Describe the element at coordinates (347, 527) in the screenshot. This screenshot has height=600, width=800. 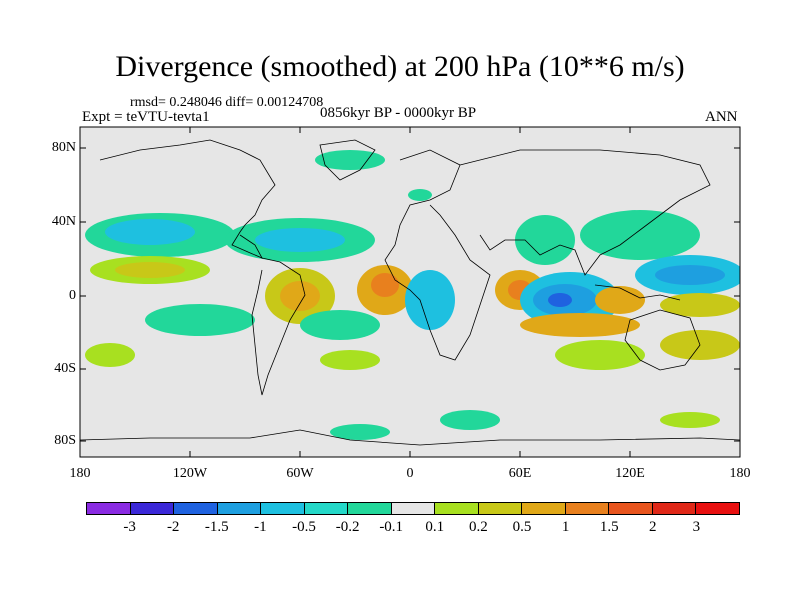
I see `colorbar-label: -0.2` at that location.